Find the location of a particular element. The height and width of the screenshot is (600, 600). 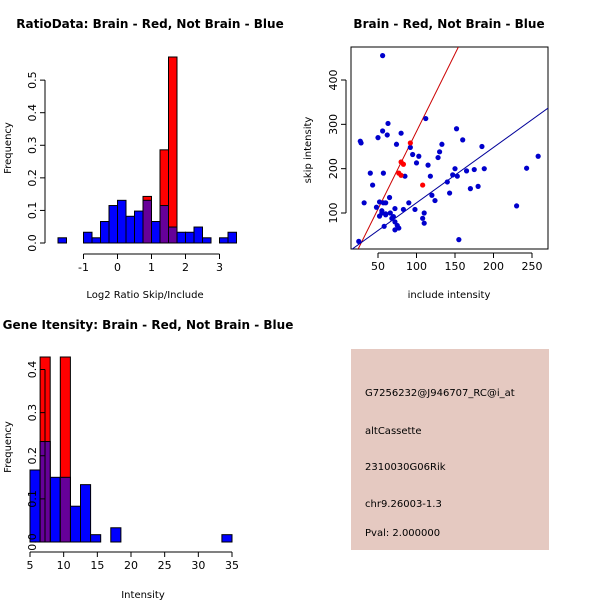

intensity-histogram-x-tick-label: 20 is located at coordinates (131, 565).